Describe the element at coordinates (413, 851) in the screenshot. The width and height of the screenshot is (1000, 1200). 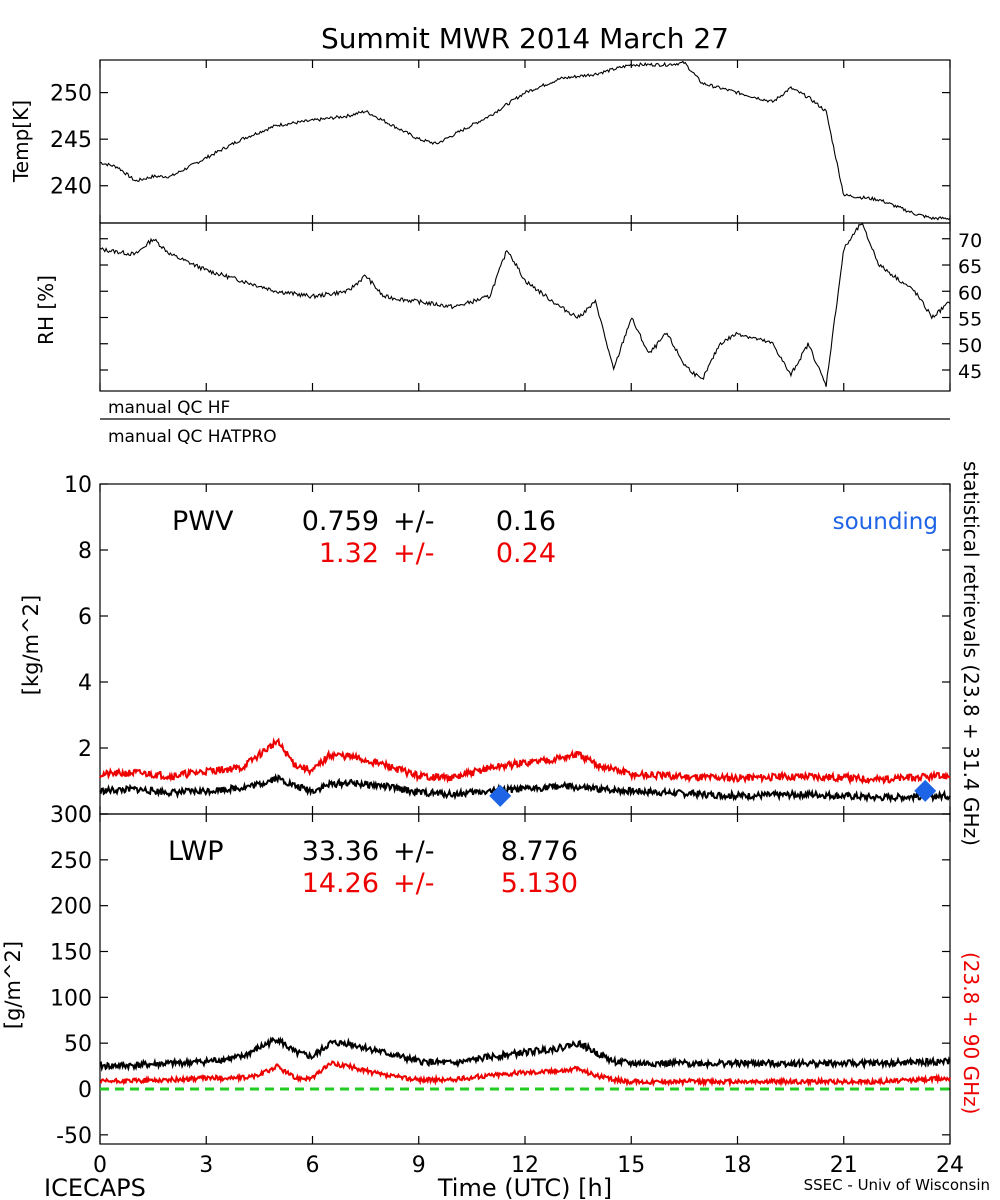
I see `lwp-black-pm: +/-` at that location.